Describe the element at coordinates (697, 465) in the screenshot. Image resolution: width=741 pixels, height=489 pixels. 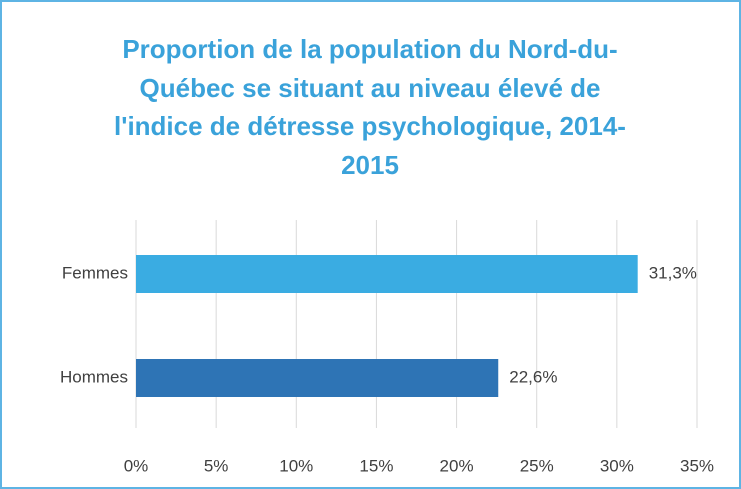
I see `x-tick-label: 35%` at that location.